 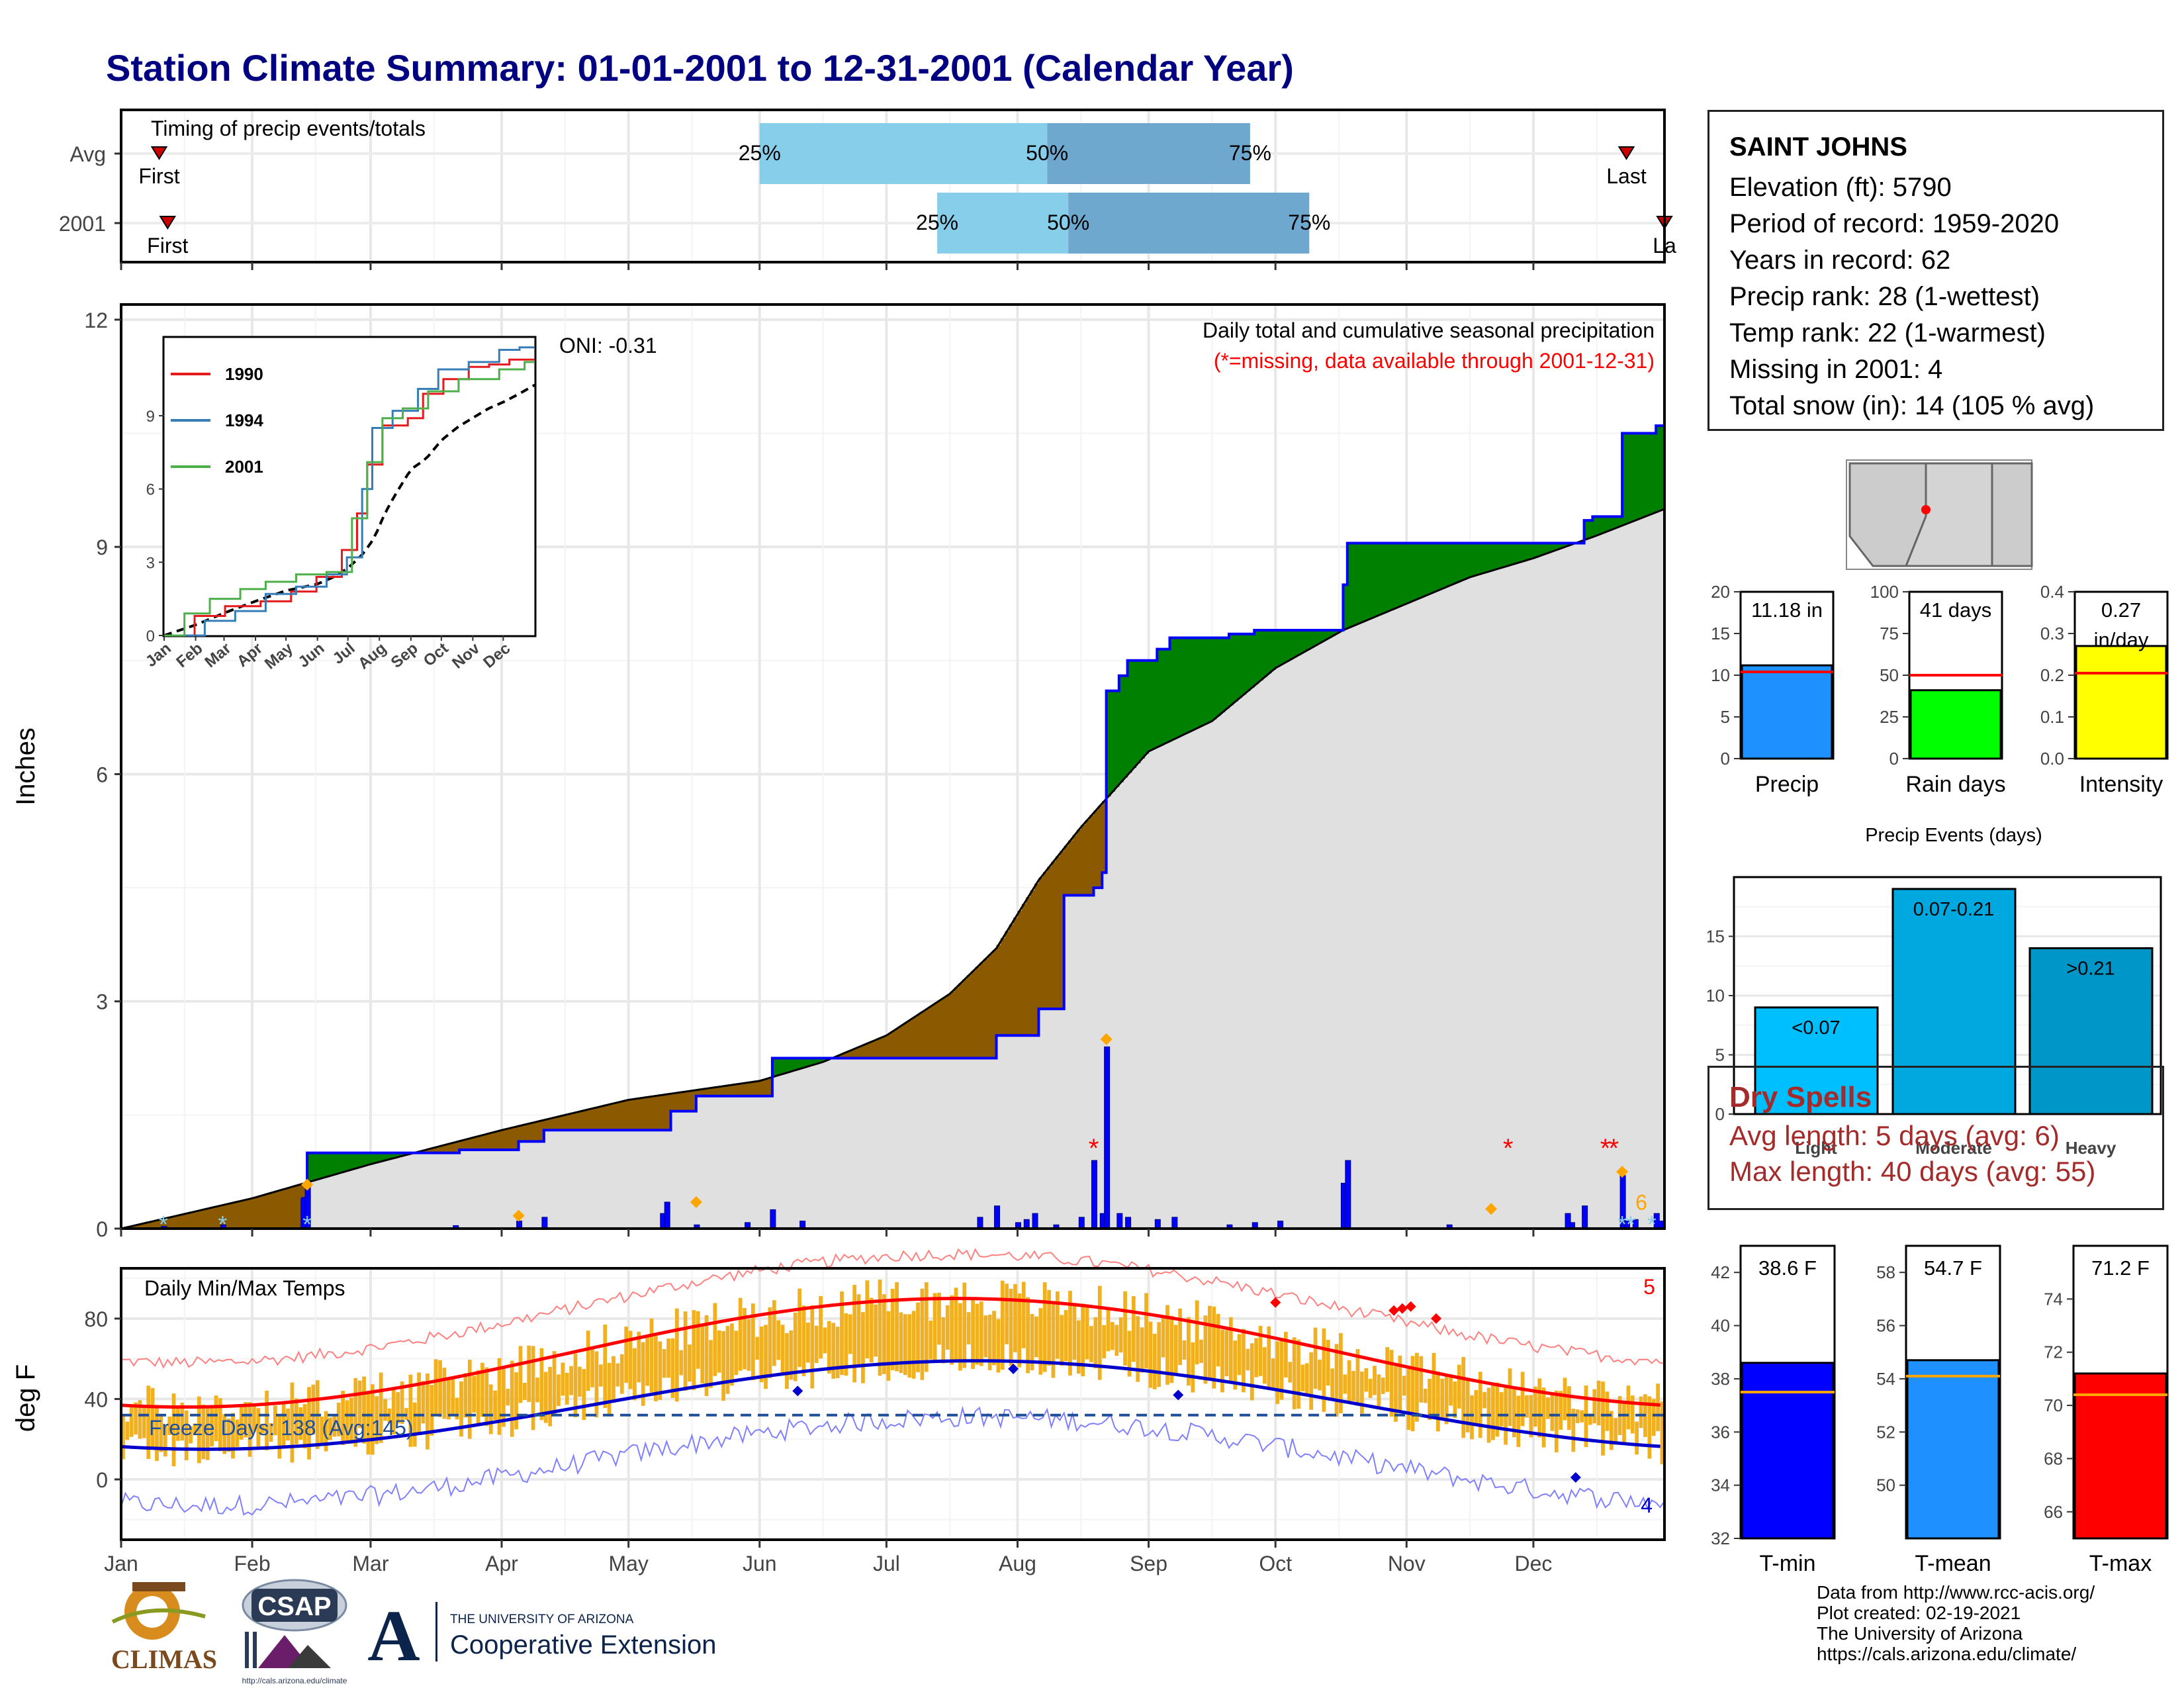 What do you see at coordinates (1953, 1268) in the screenshot?
I see `temp-summary-value-label: 54.7 F` at bounding box center [1953, 1268].